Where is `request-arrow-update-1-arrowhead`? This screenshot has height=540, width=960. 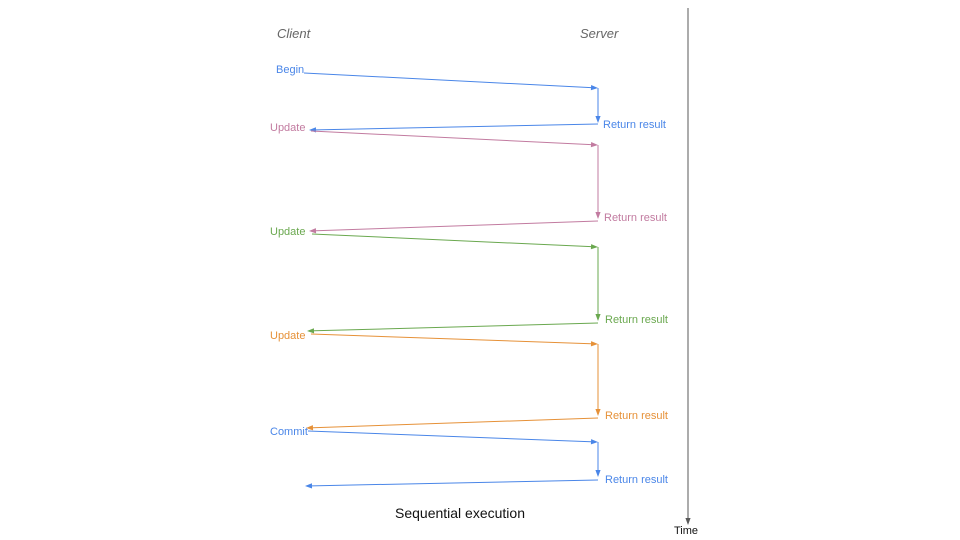 request-arrow-update-1-arrowhead is located at coordinates (594, 145).